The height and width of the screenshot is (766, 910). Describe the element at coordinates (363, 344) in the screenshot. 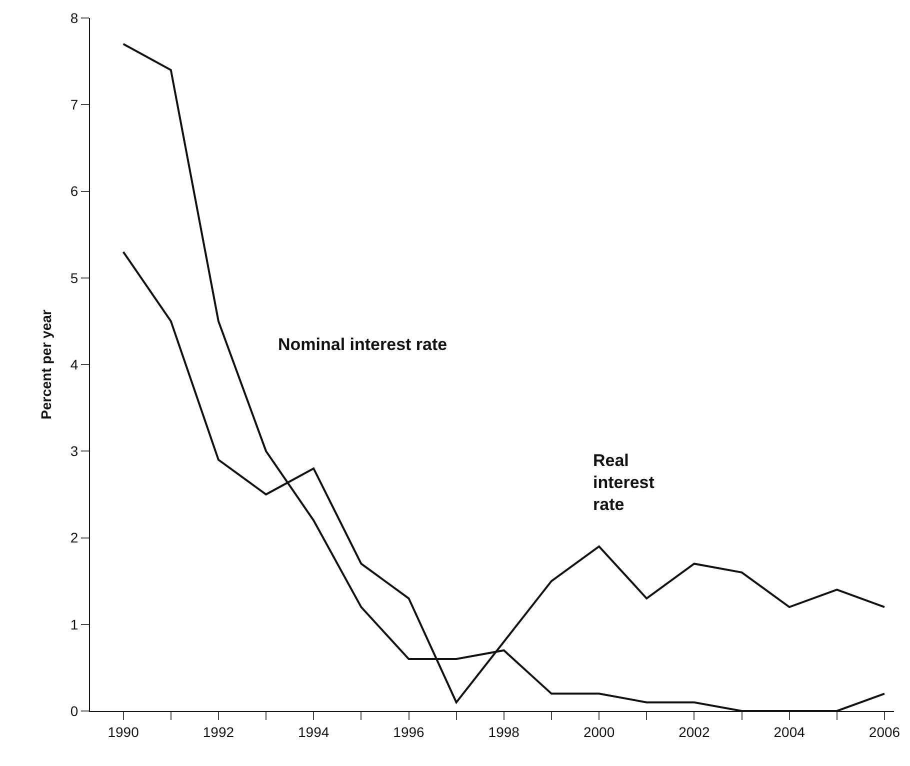

I see `text: Nominal interest rate` at that location.